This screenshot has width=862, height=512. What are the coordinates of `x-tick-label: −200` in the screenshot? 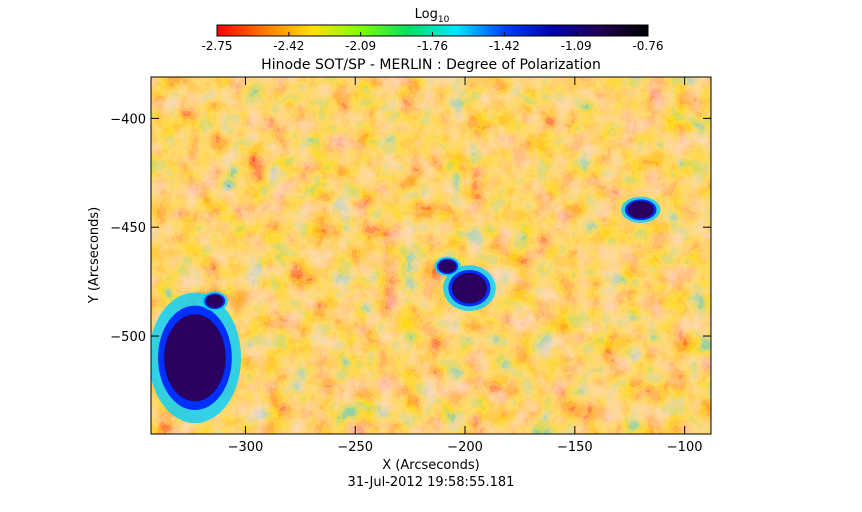 It's located at (465, 447).